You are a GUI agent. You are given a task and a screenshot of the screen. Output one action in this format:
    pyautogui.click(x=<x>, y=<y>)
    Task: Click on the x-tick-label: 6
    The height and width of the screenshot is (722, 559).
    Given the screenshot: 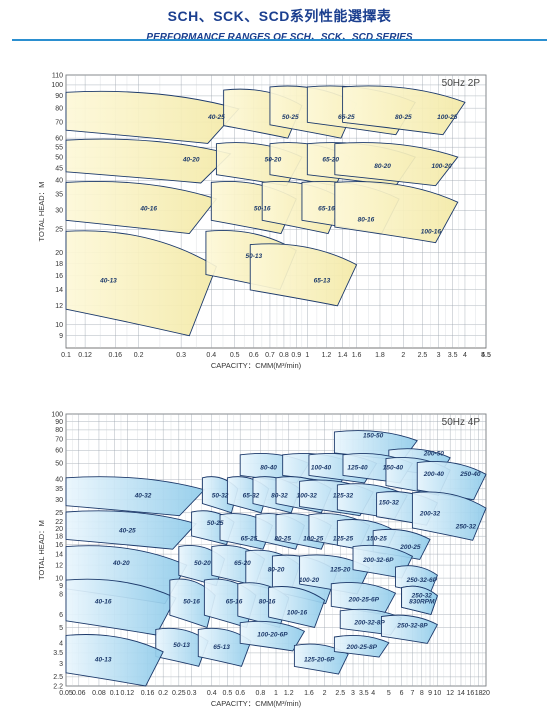 What is the action you would take?
    pyautogui.click(x=402, y=693)
    